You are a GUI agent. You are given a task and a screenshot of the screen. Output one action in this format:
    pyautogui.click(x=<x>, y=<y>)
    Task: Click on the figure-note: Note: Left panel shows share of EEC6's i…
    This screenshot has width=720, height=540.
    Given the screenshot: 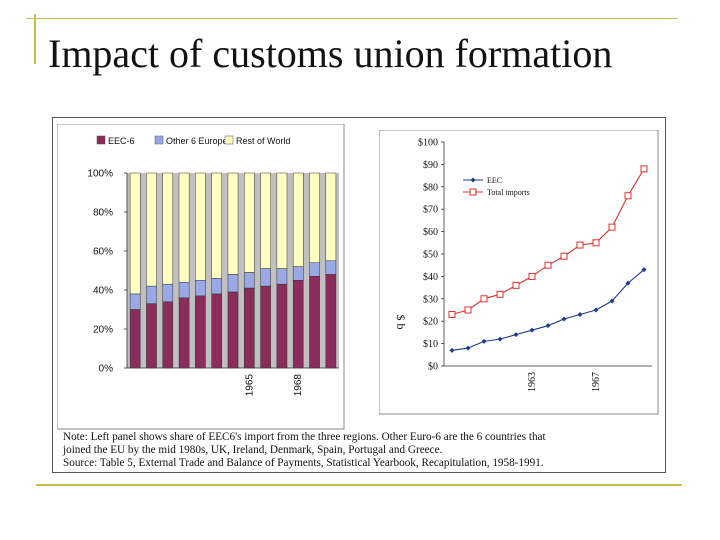 What is the action you would take?
    pyautogui.click(x=359, y=450)
    